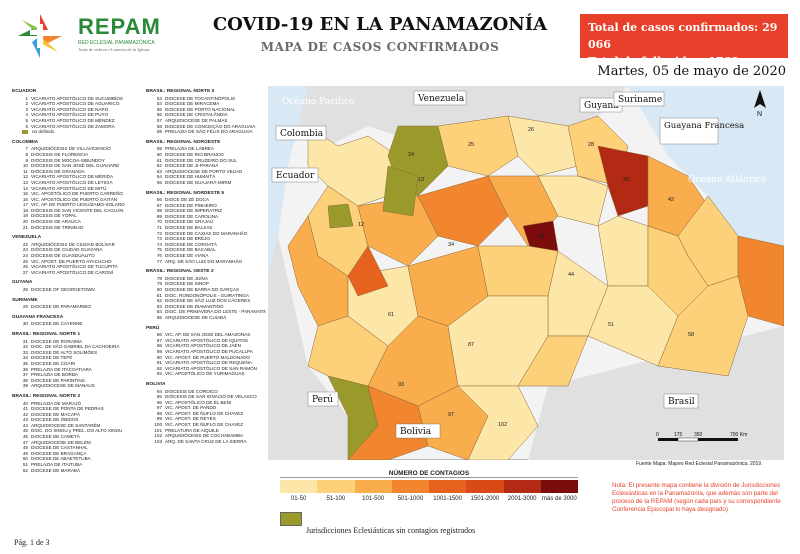 The height and width of the screenshot is (554, 800). I want to click on list-item-number: 73, so click(159, 239).